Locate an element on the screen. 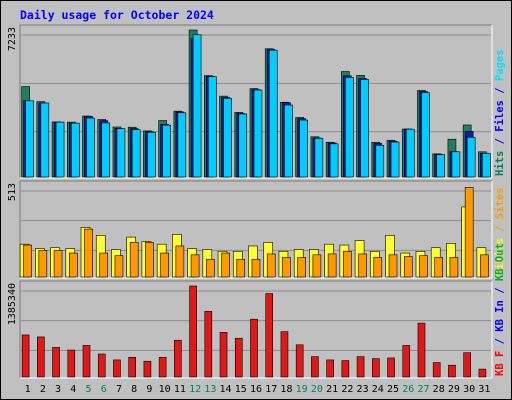  legend-entry: Pages is located at coordinates (500, 66).